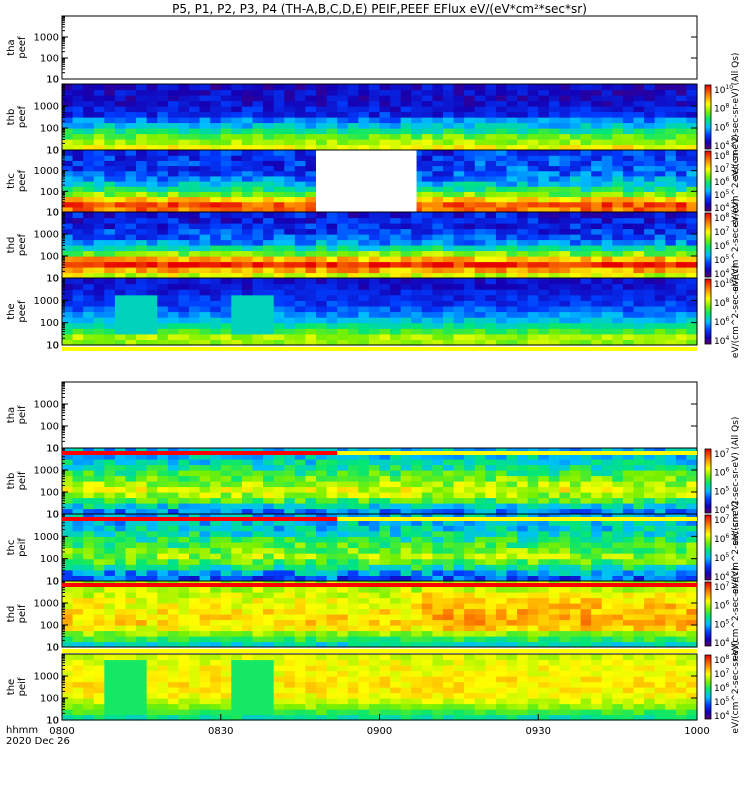 The height and width of the screenshot is (800, 750). I want to click on y-tick-label: 10, so click(52, 80).